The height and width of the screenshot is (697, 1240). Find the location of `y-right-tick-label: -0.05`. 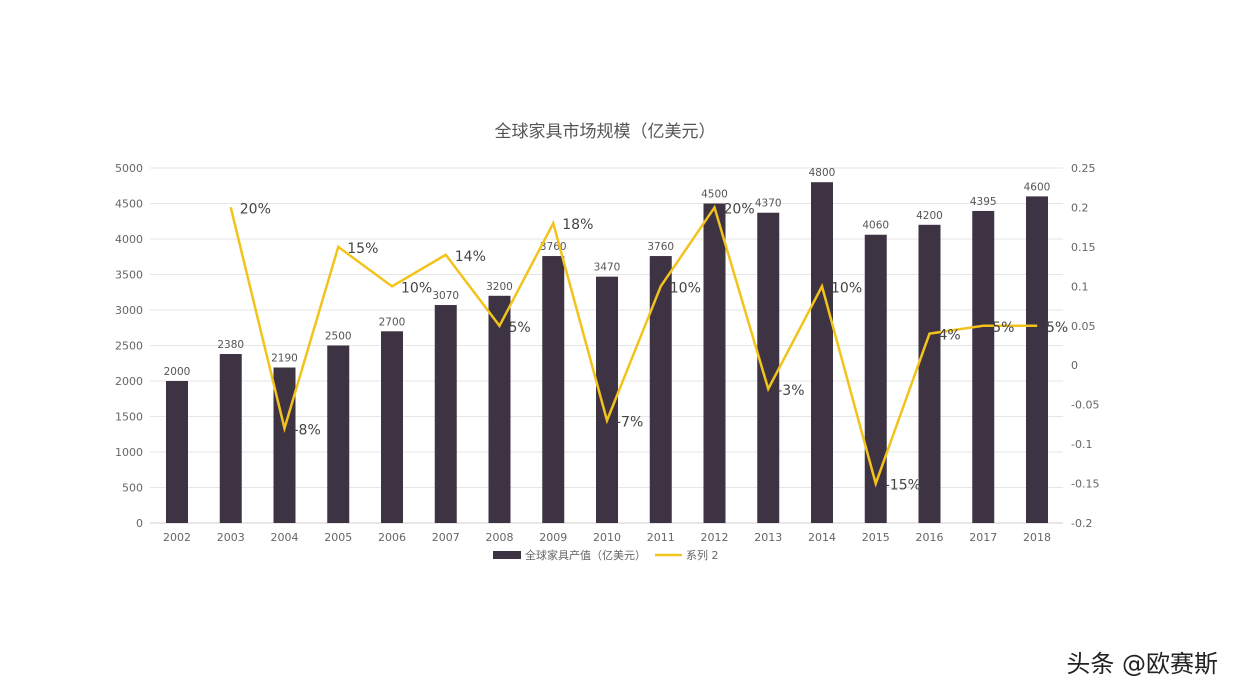

y-right-tick-label: -0.05 is located at coordinates (1085, 405).